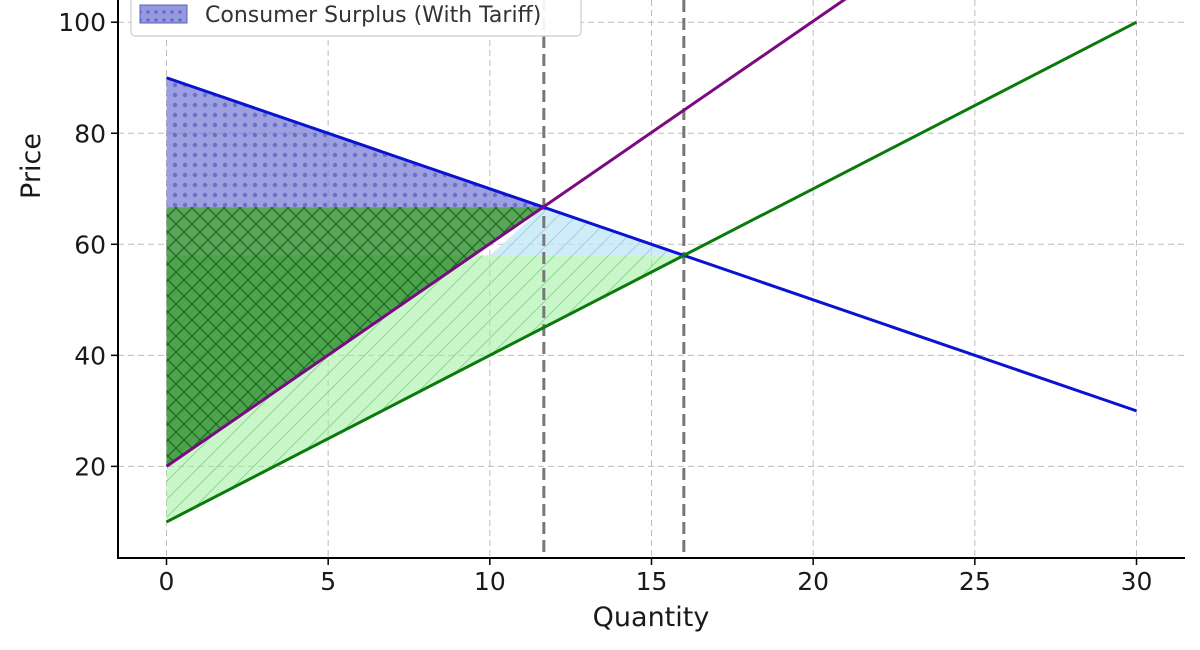 This screenshot has height=650, width=1200. What do you see at coordinates (975, 581) in the screenshot?
I see `x-tick-label: 25` at bounding box center [975, 581].